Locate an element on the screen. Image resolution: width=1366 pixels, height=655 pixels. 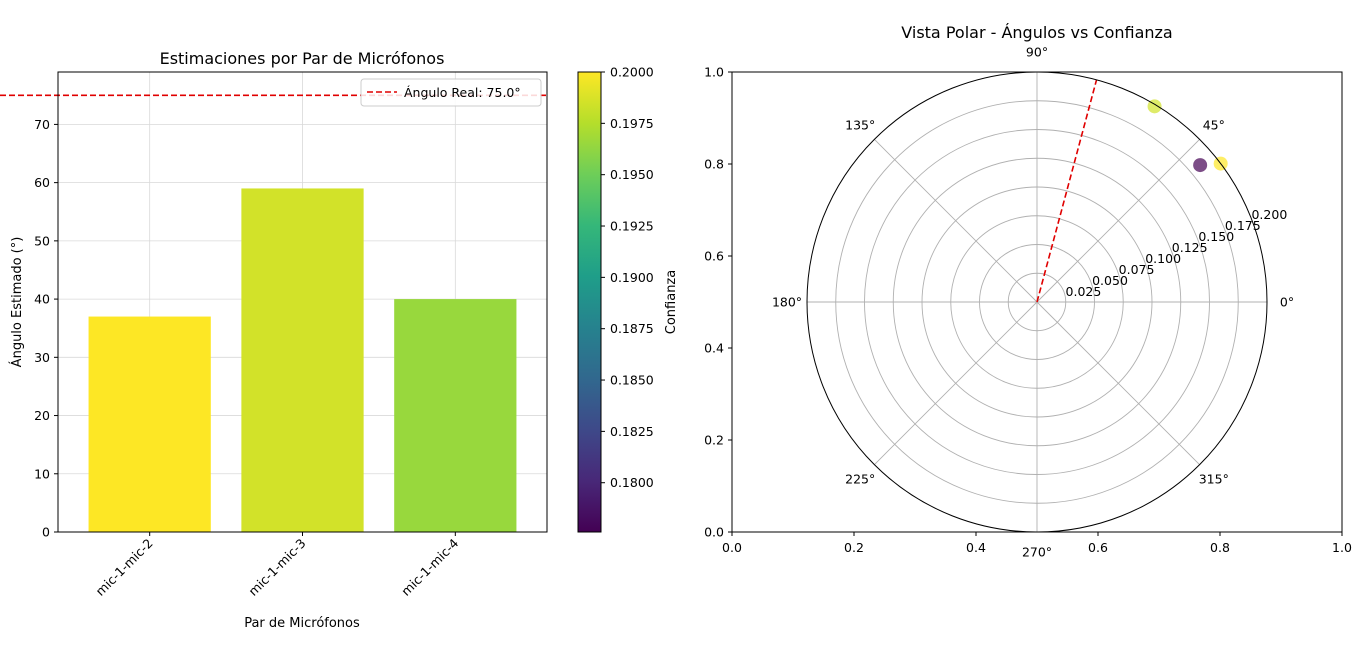
colorbar-tick-label: 0.1950 is located at coordinates (632, 174).